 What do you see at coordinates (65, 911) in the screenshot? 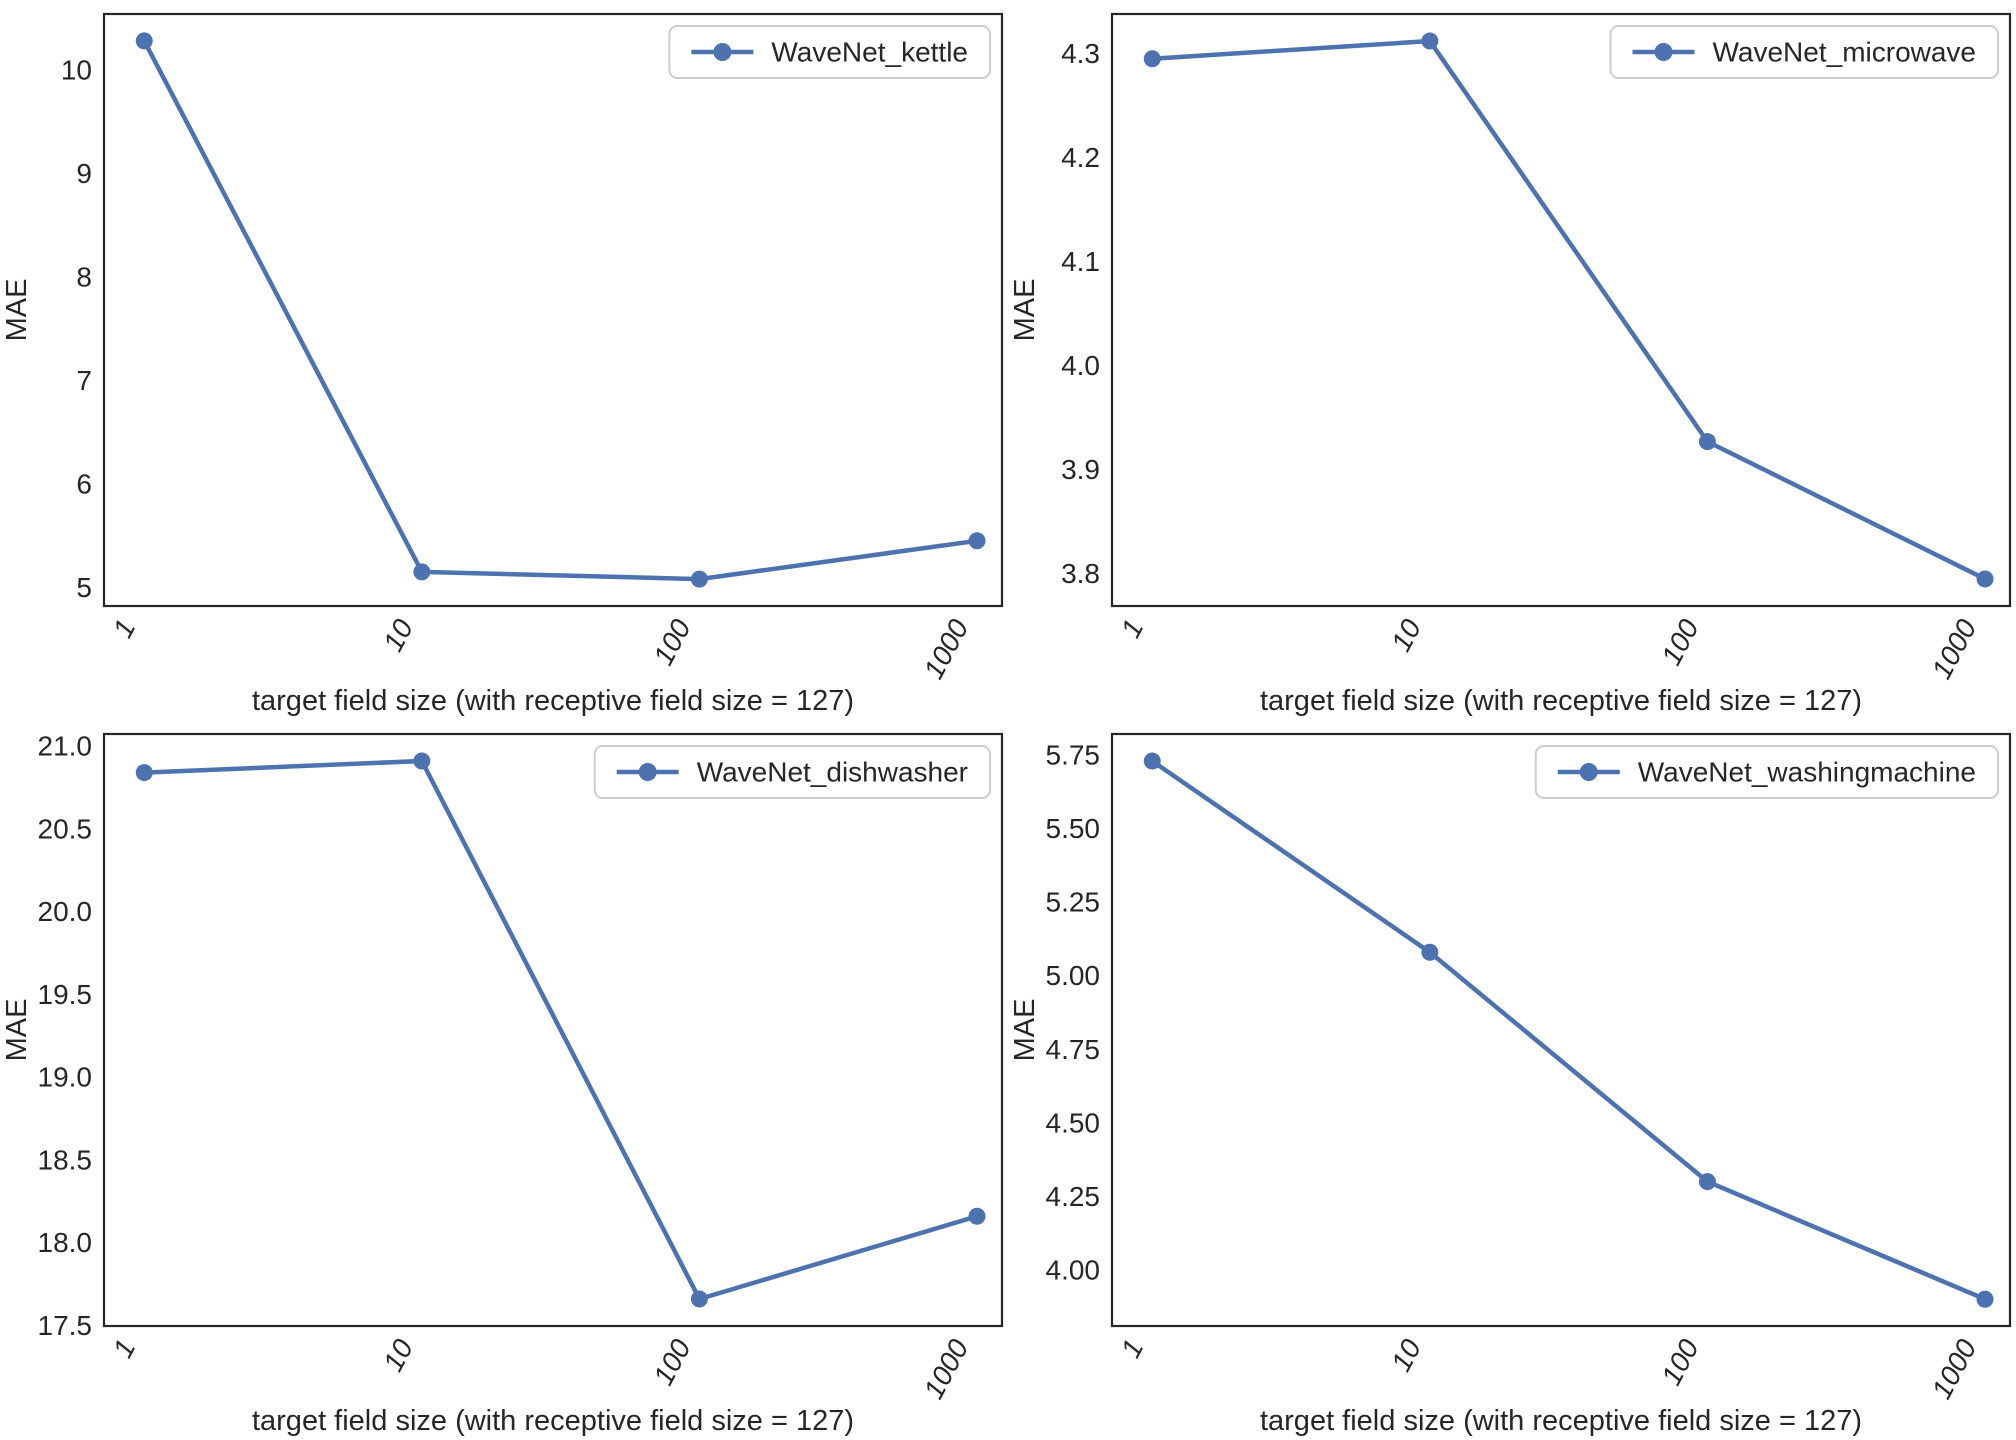
I see `y-tick-label: 20.0` at bounding box center [65, 911].